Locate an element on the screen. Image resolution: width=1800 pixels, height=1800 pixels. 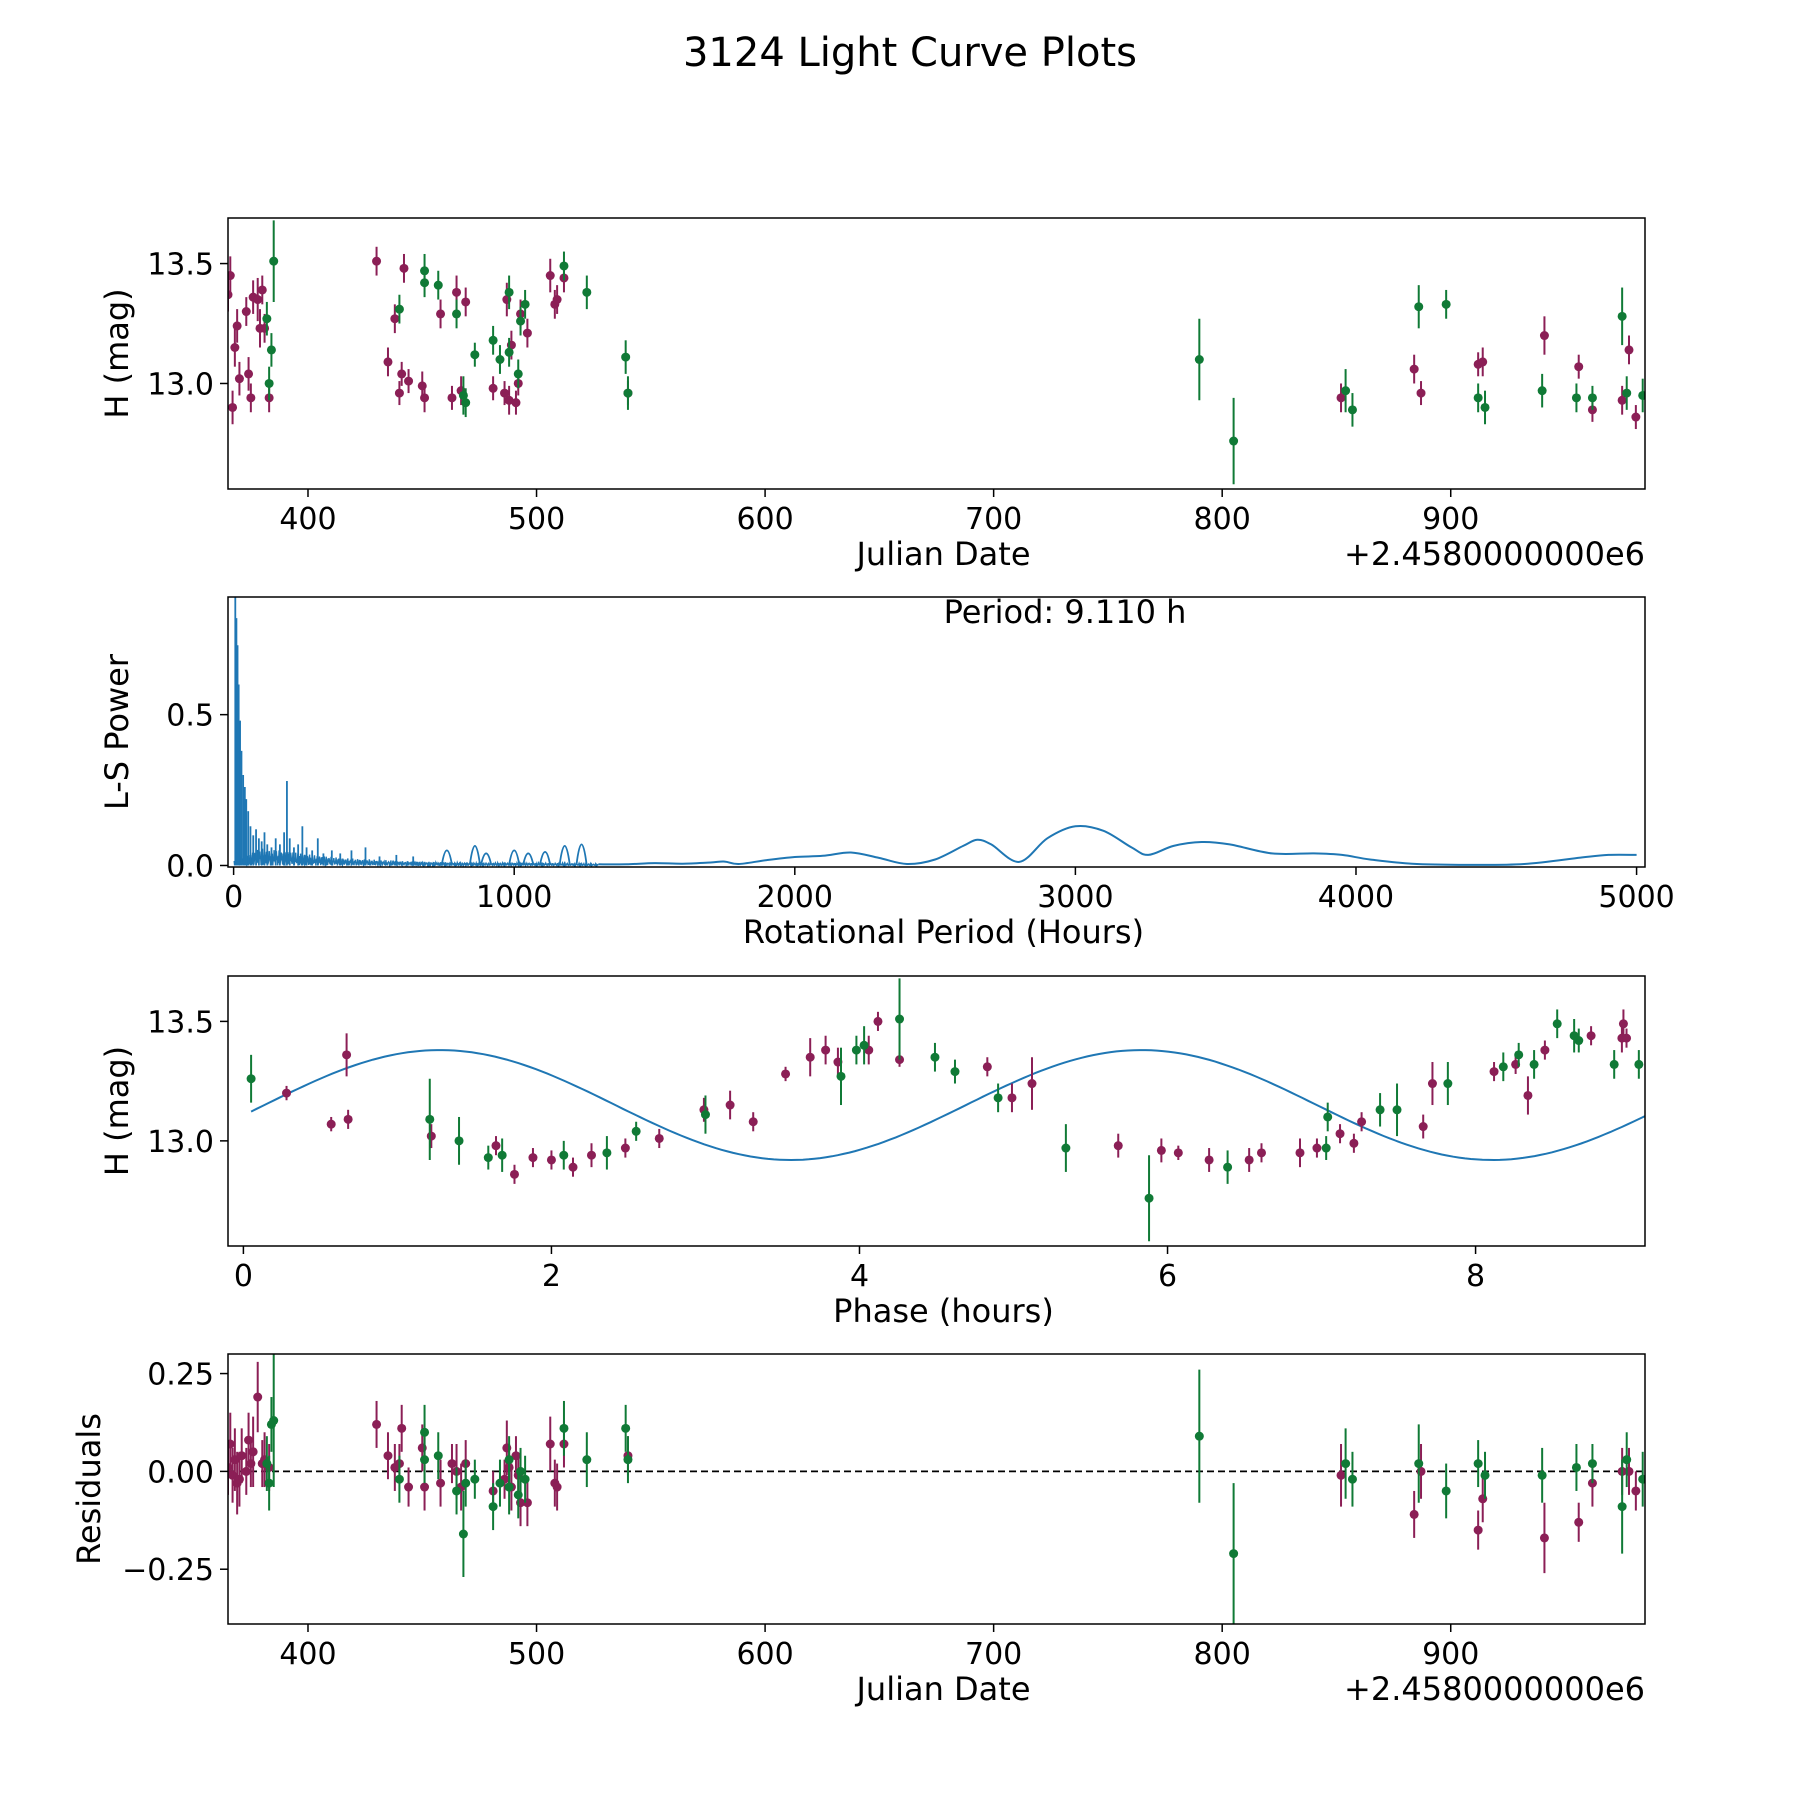
x-offset-label: +2.4580000000e6 is located at coordinates (1494, 554).